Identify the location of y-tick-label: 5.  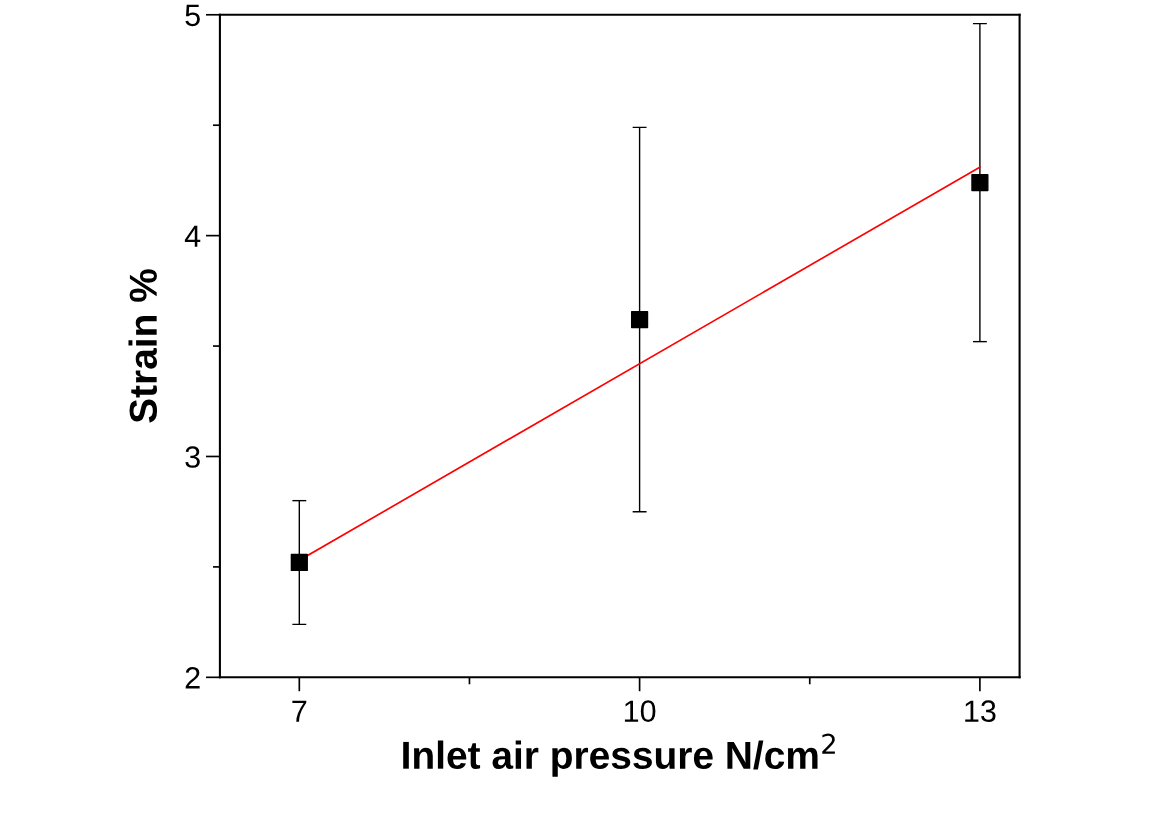
(192, 15).